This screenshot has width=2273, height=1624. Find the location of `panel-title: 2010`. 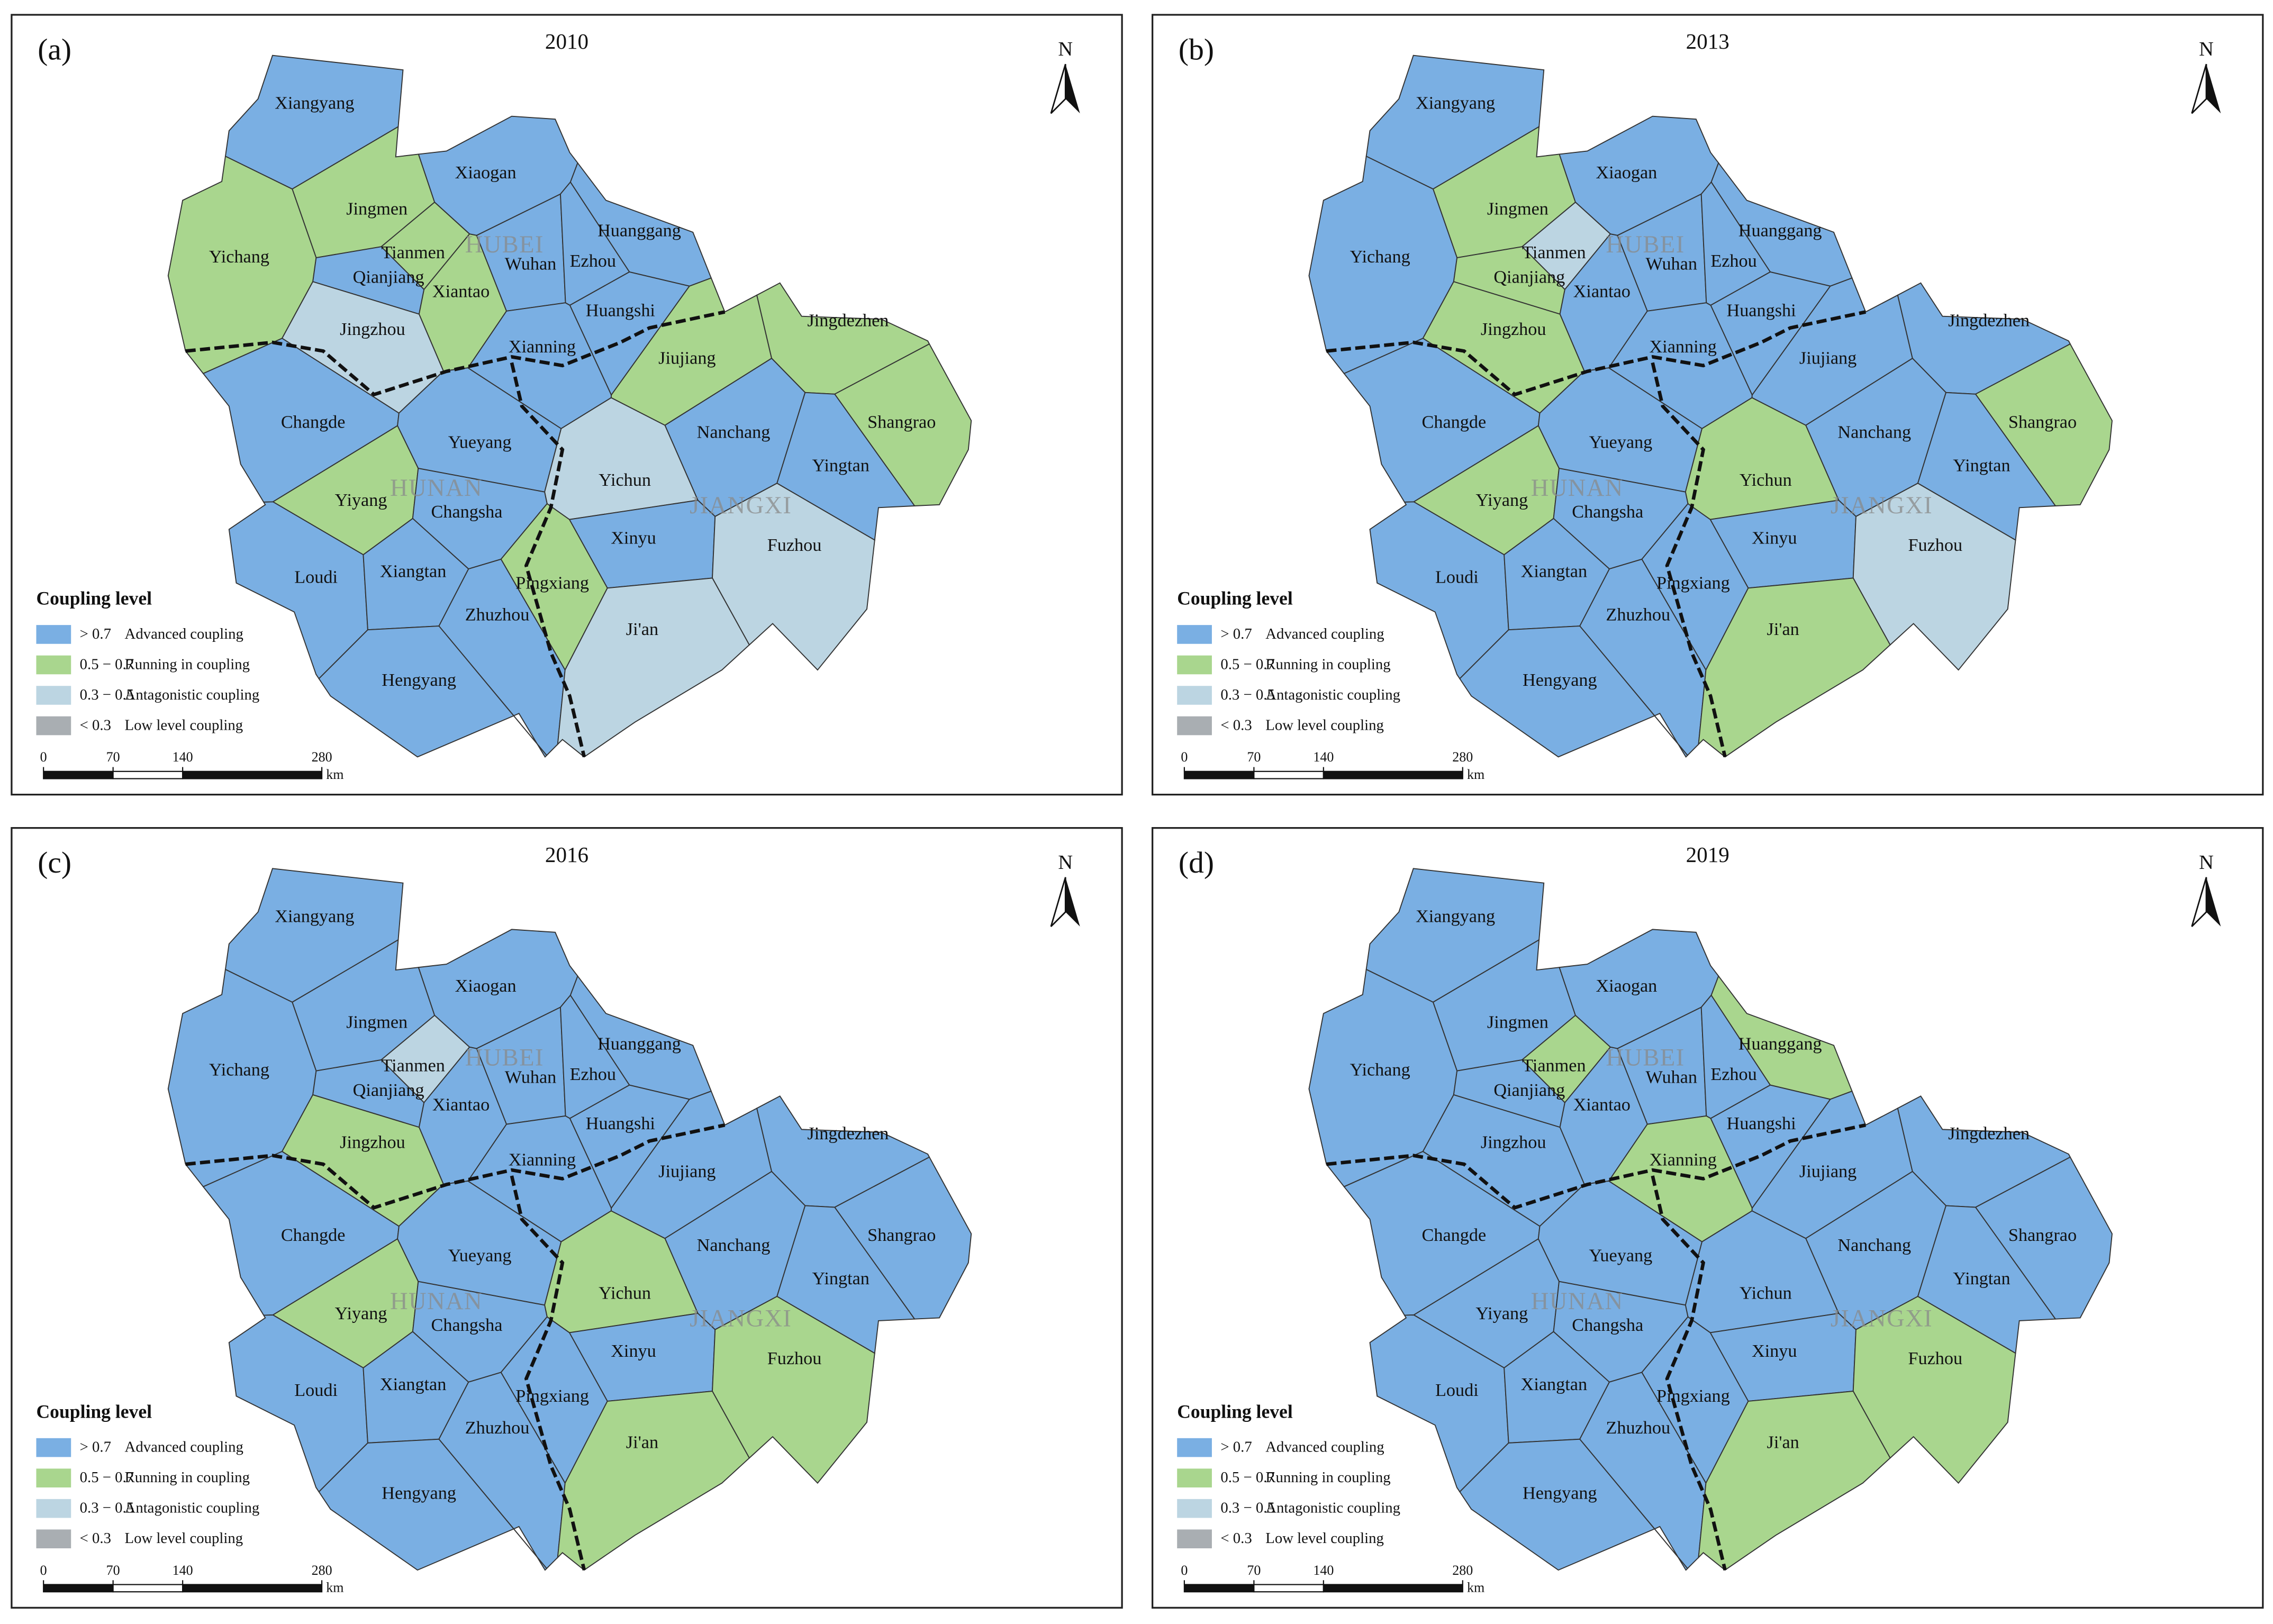

panel-title: 2010 is located at coordinates (566, 41).